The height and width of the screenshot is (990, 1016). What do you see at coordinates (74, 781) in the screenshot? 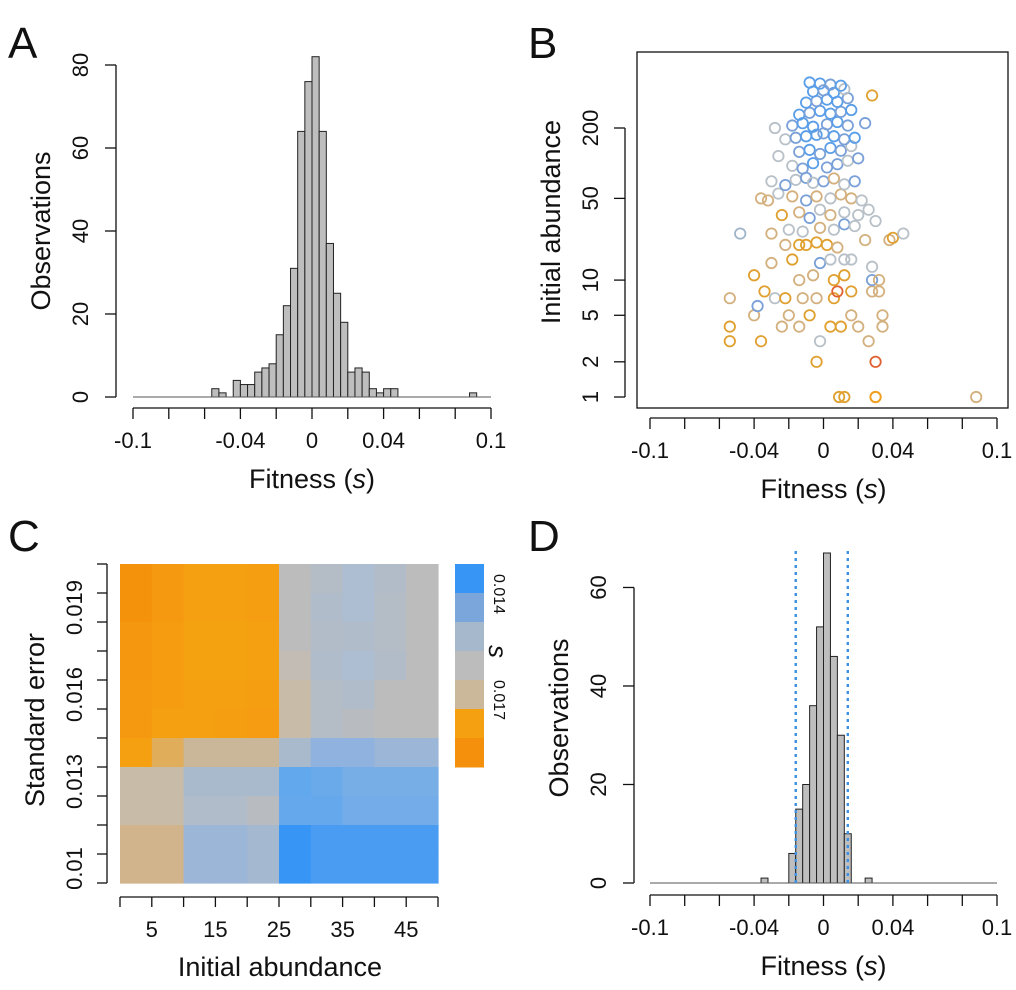
I see `panel-c-y-tick-label: 0.013` at bounding box center [74, 781].